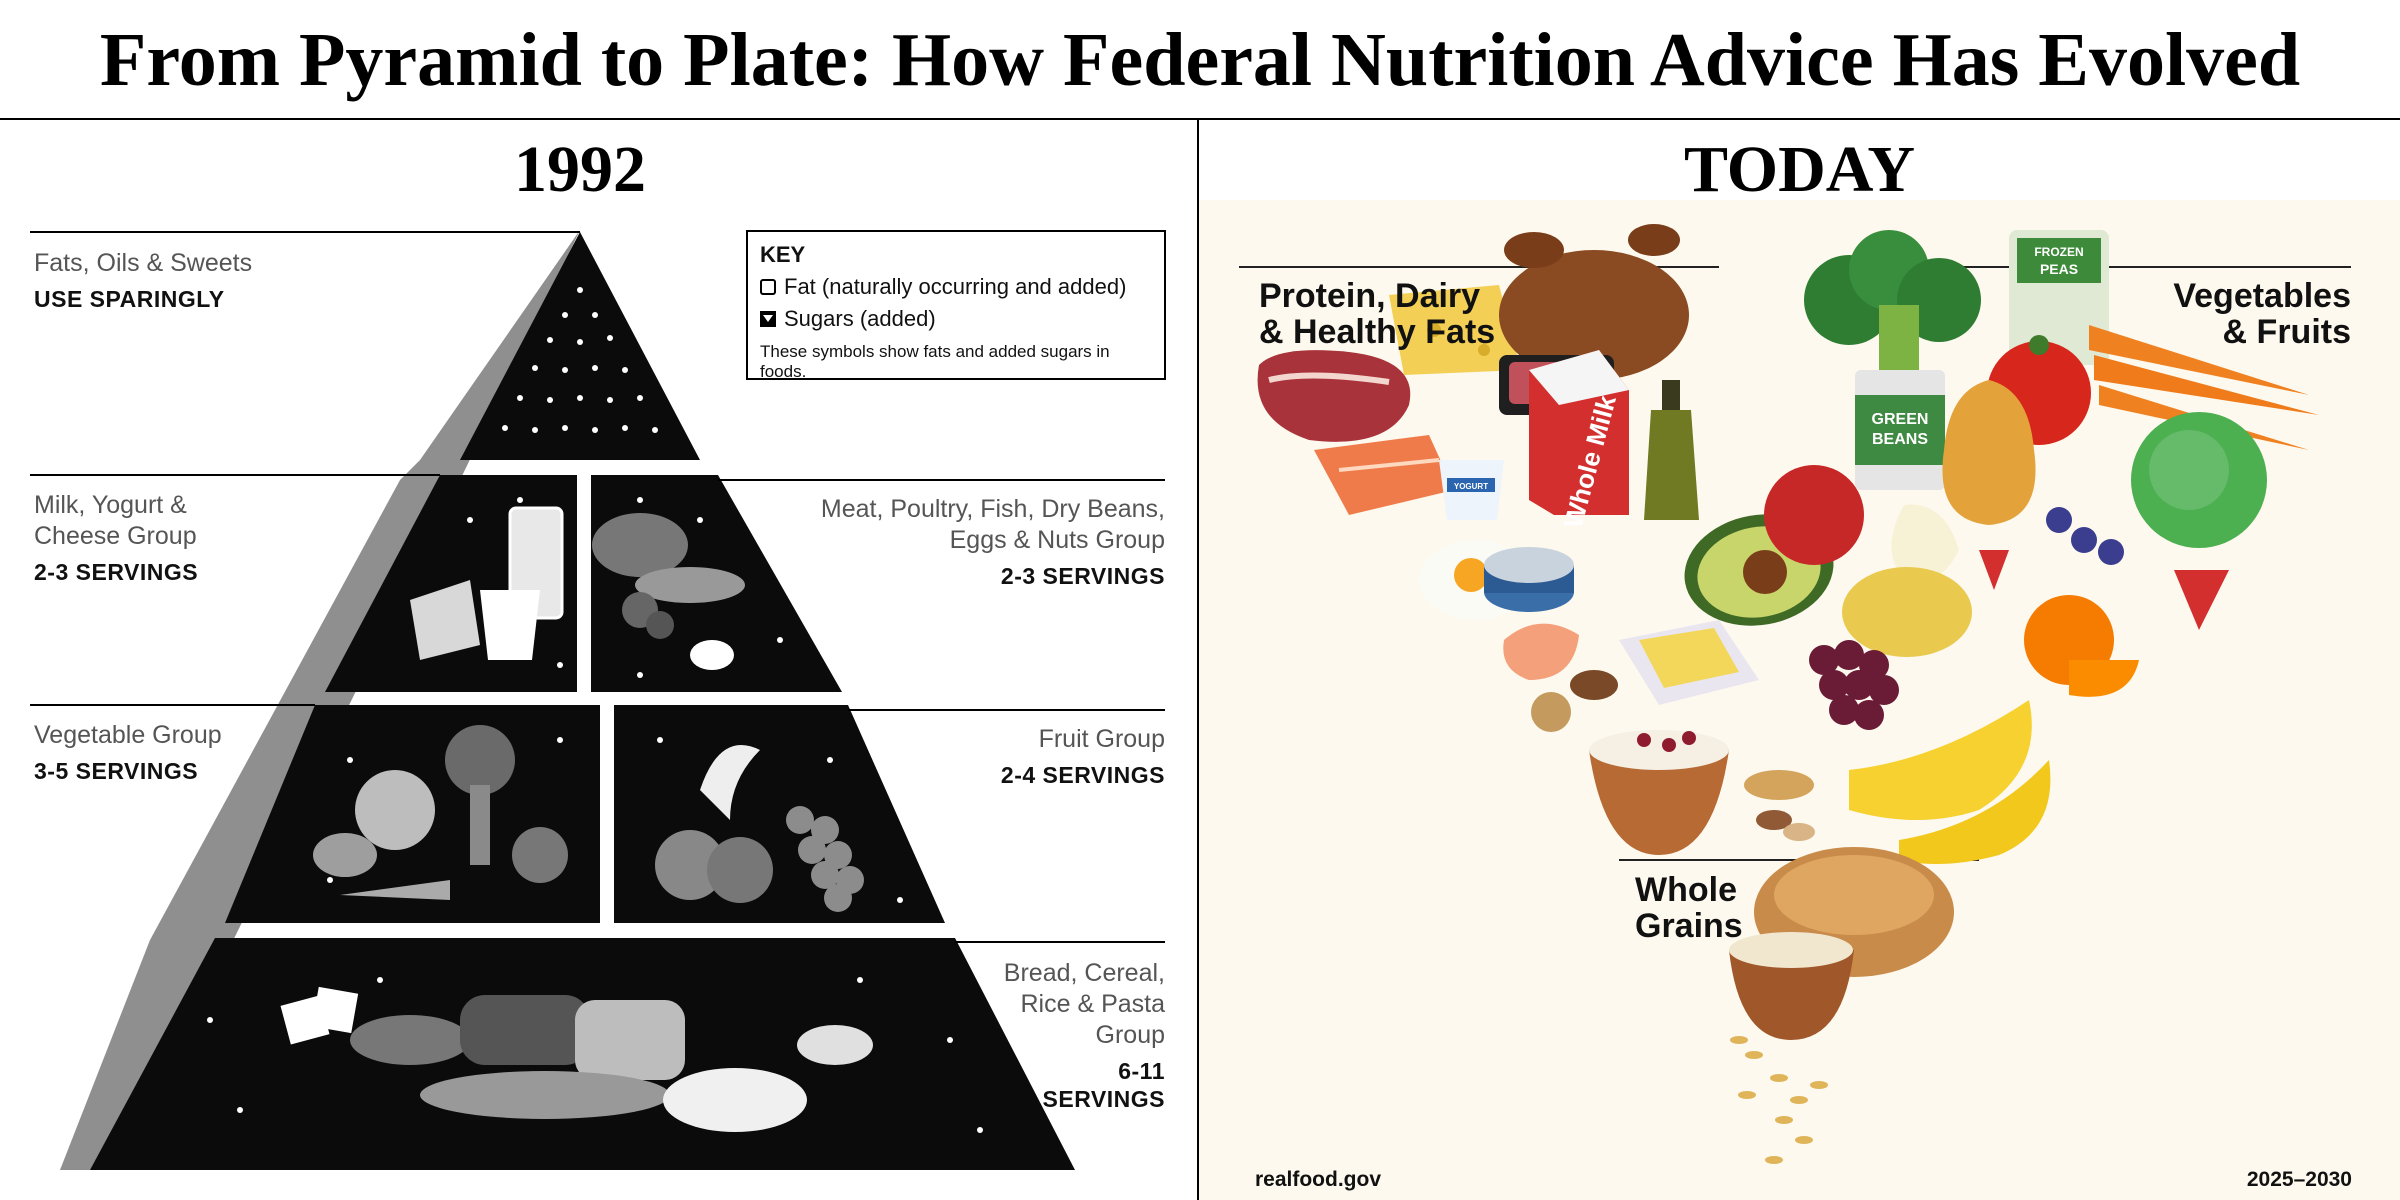 This screenshot has width=2400, height=1200. I want to click on title-rule, so click(1200, 119).